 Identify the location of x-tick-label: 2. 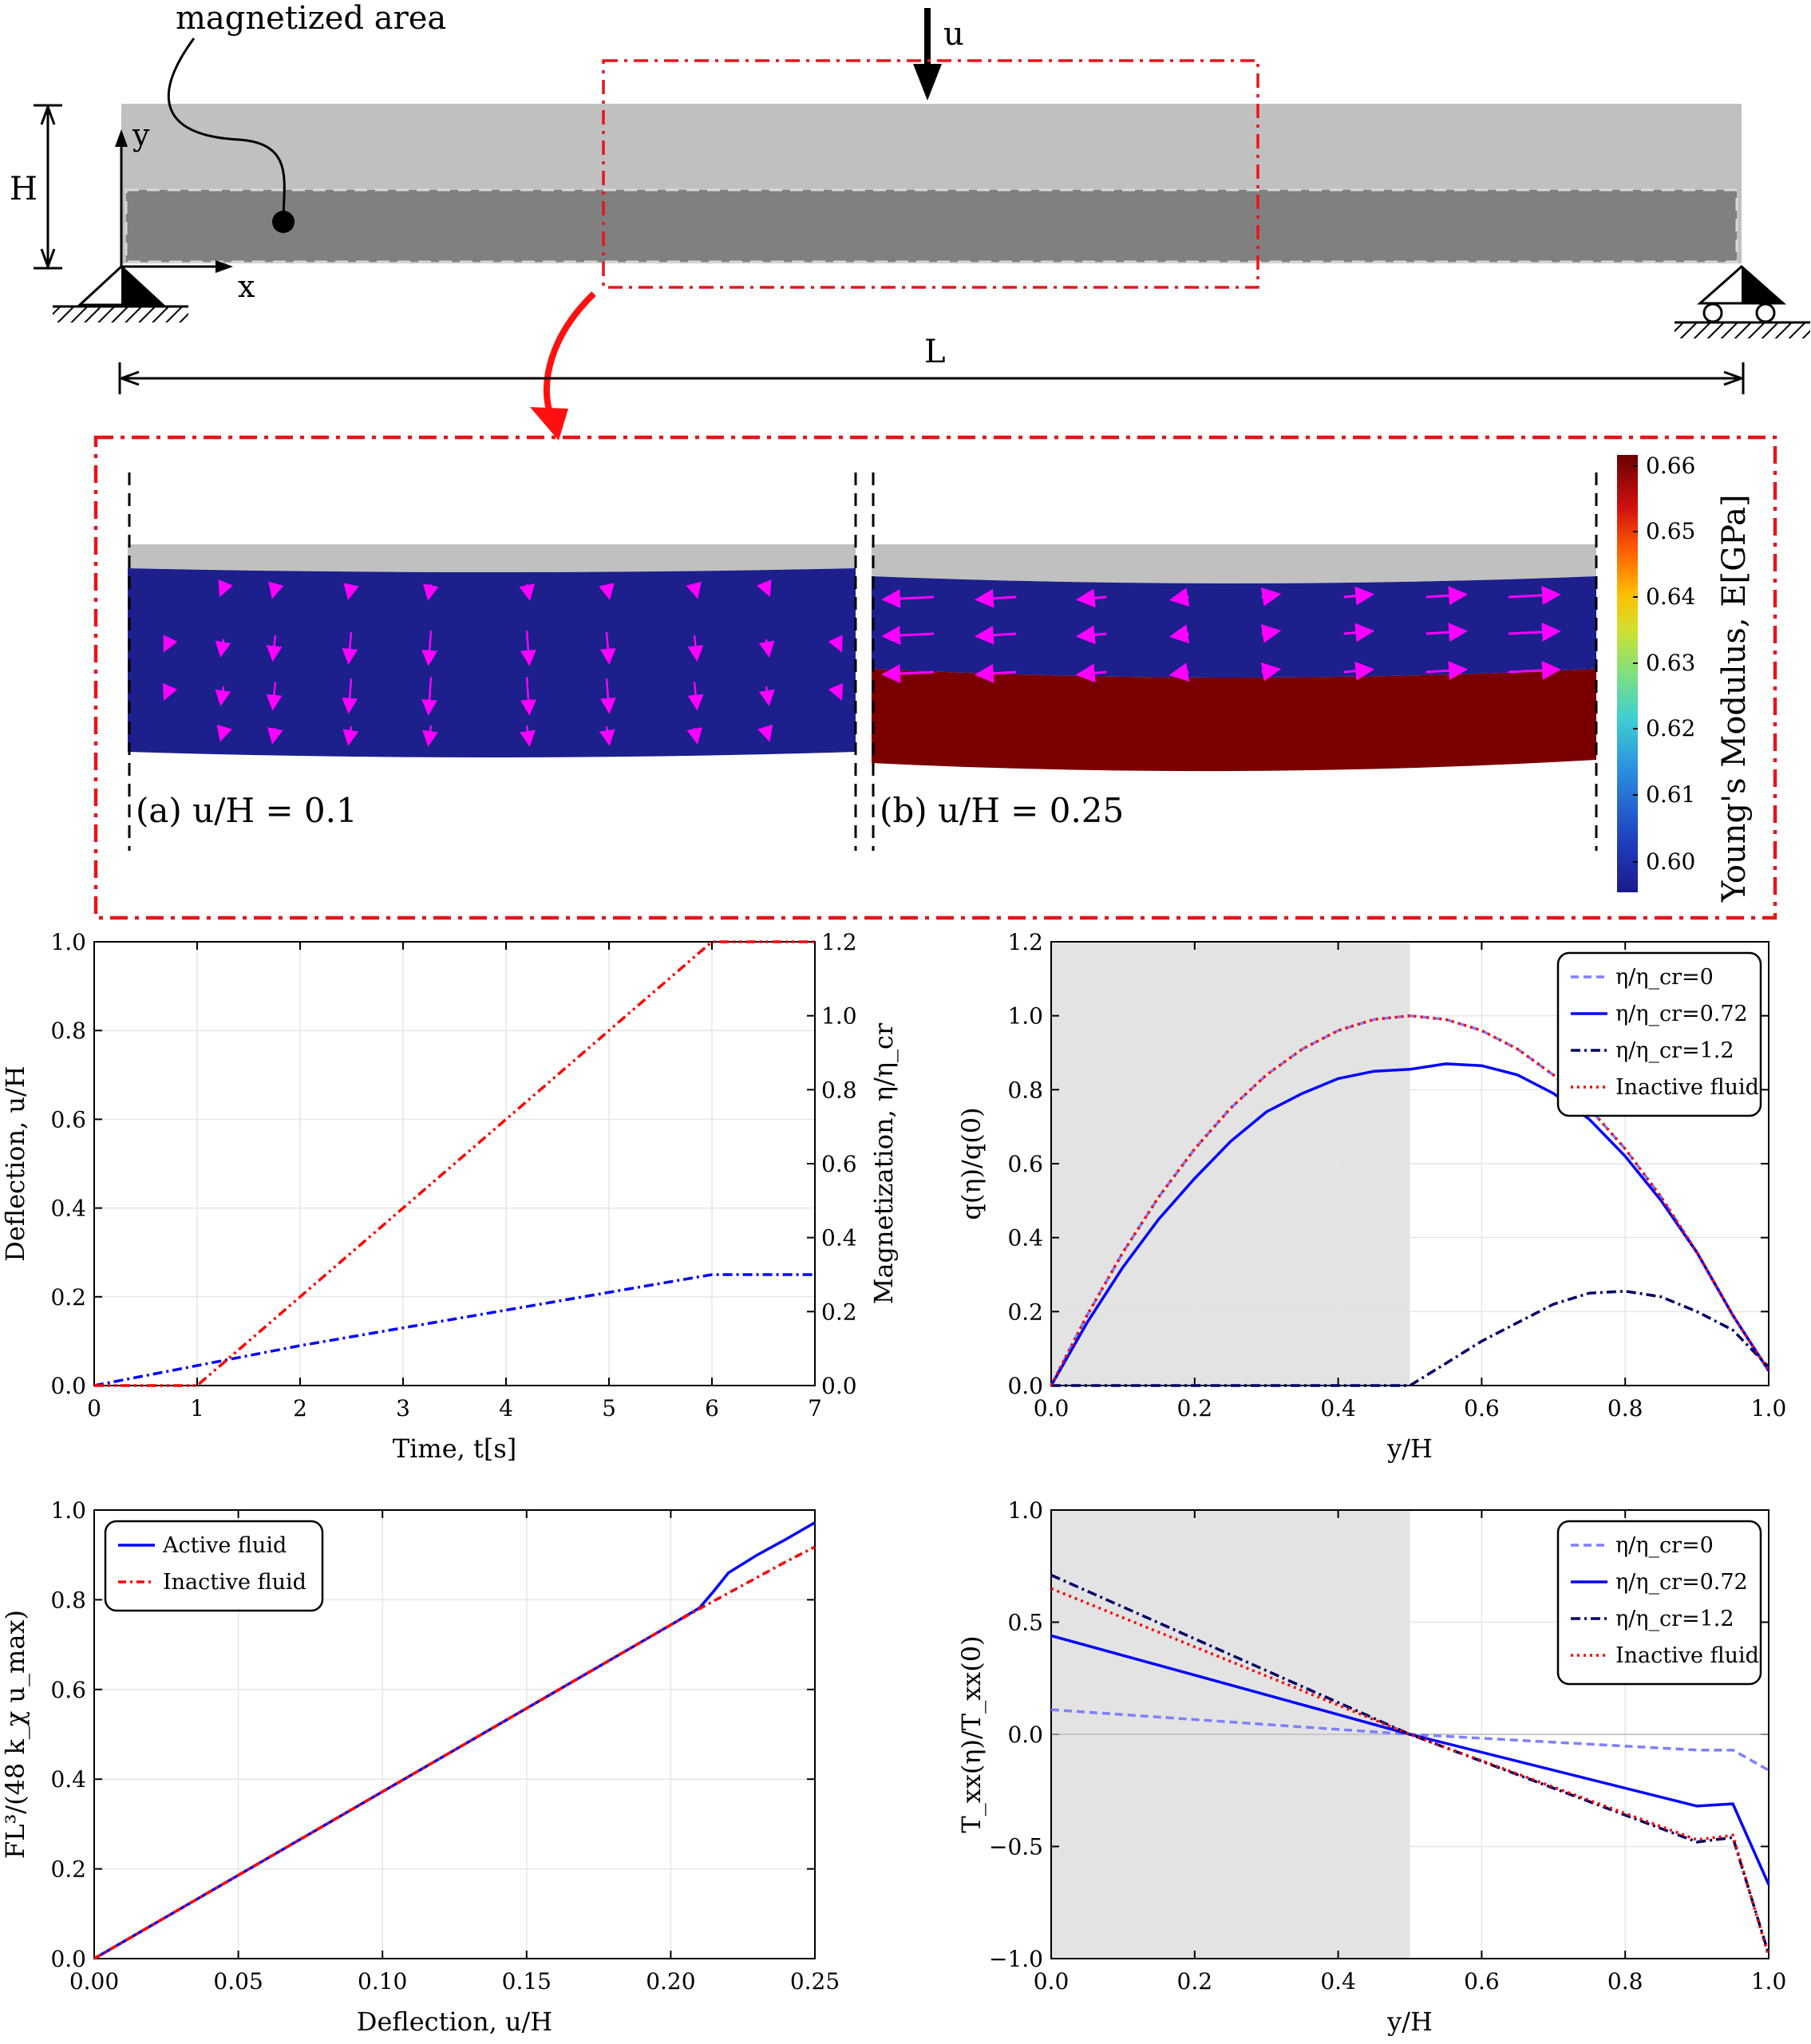
(300, 1408).